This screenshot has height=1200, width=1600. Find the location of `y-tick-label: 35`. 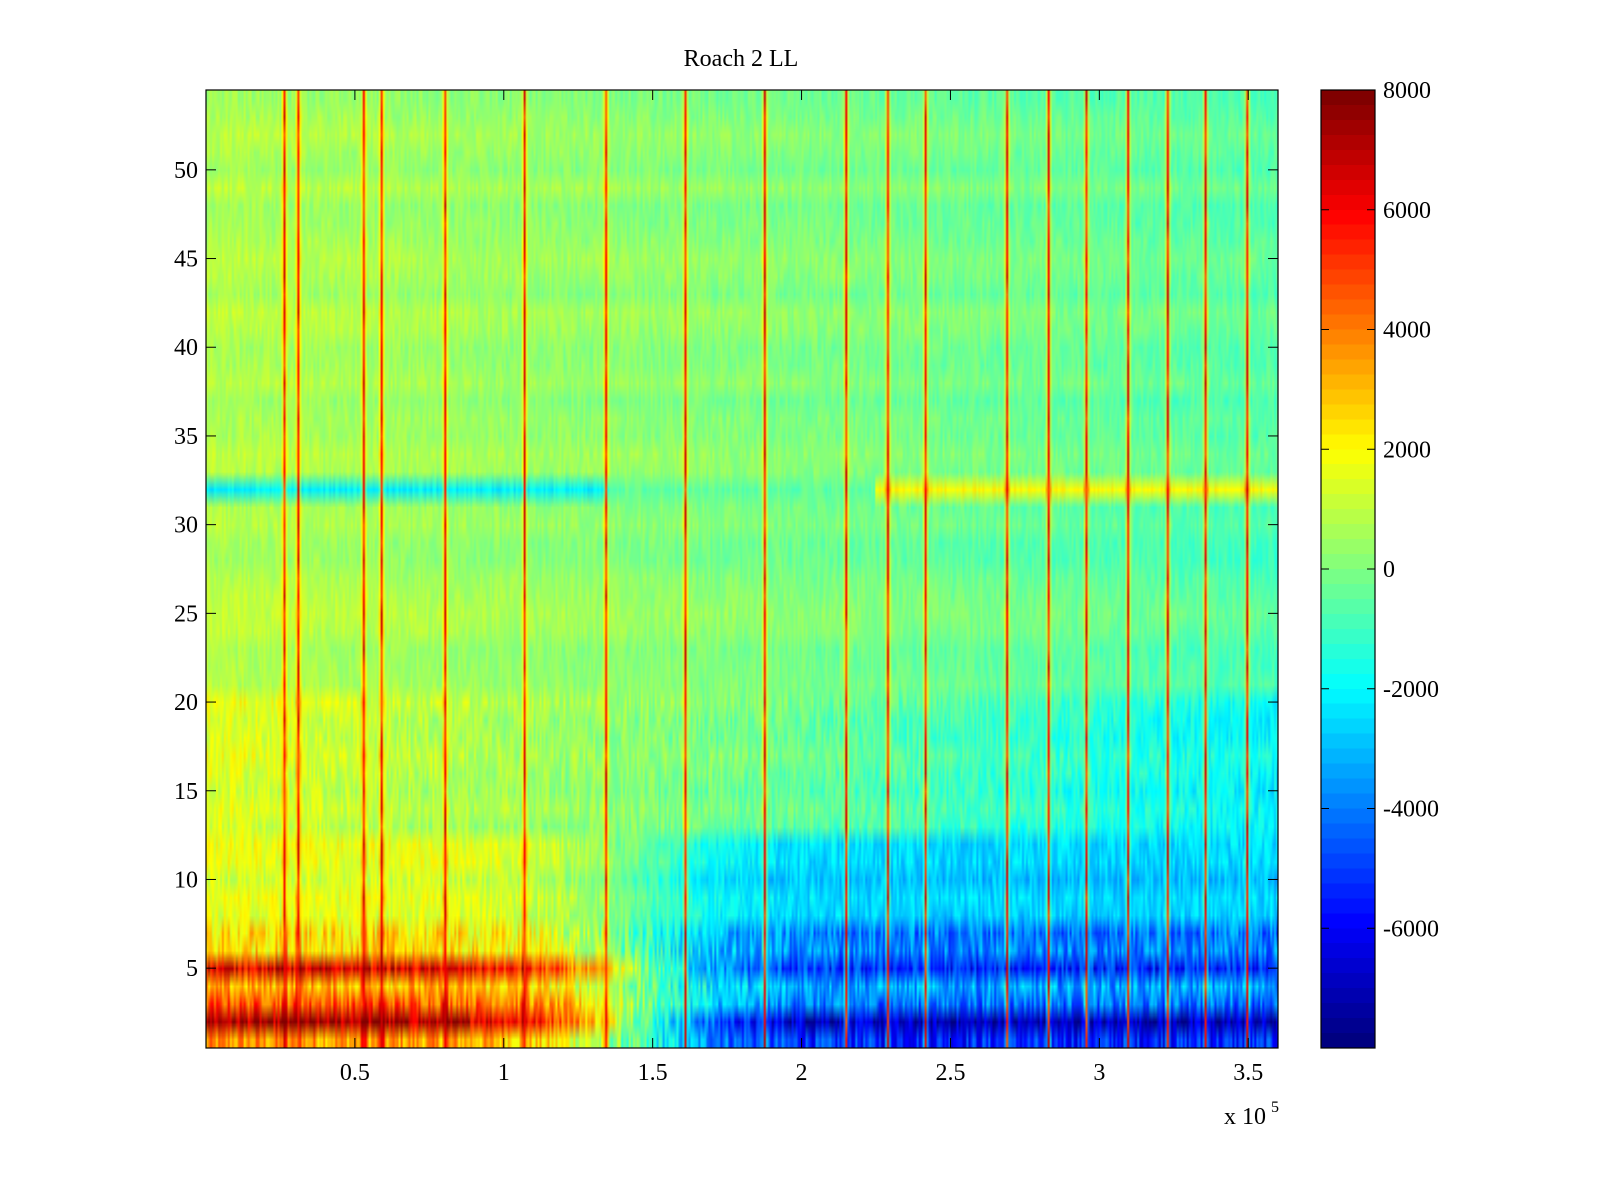

y-tick-label: 35 is located at coordinates (186, 437).